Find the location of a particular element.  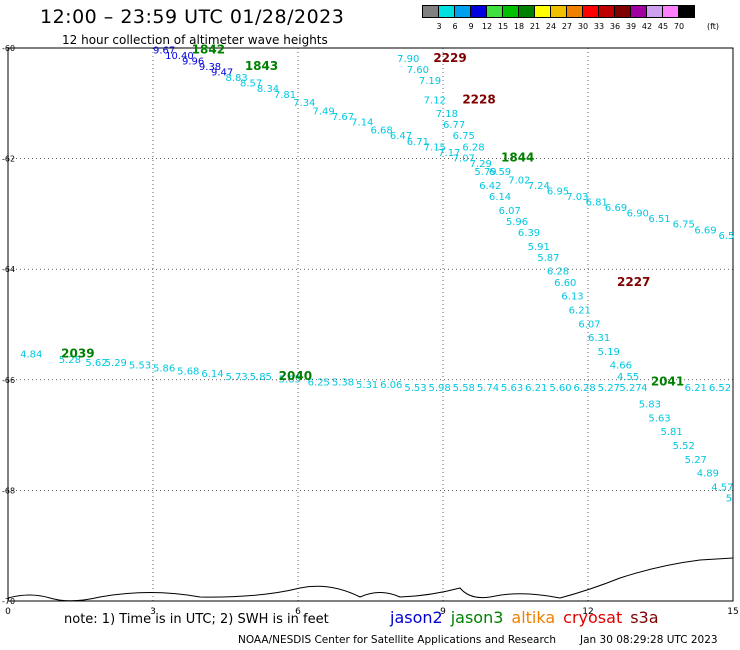

wave-height-value: 5.96 is located at coordinates (517, 222).